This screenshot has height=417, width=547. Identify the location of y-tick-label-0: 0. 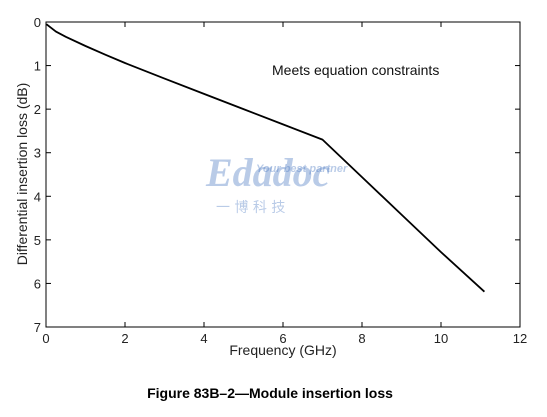
(37, 22).